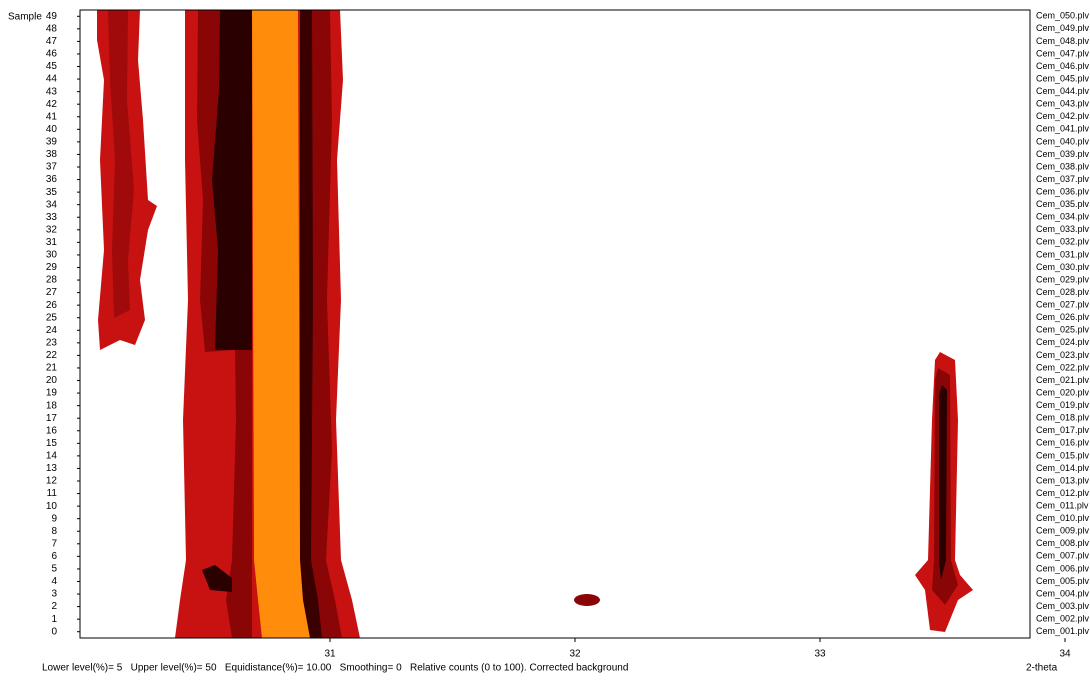 Image resolution: width=1090 pixels, height=680 pixels. I want to click on file-label: Cem_037.plv, so click(1063, 179).